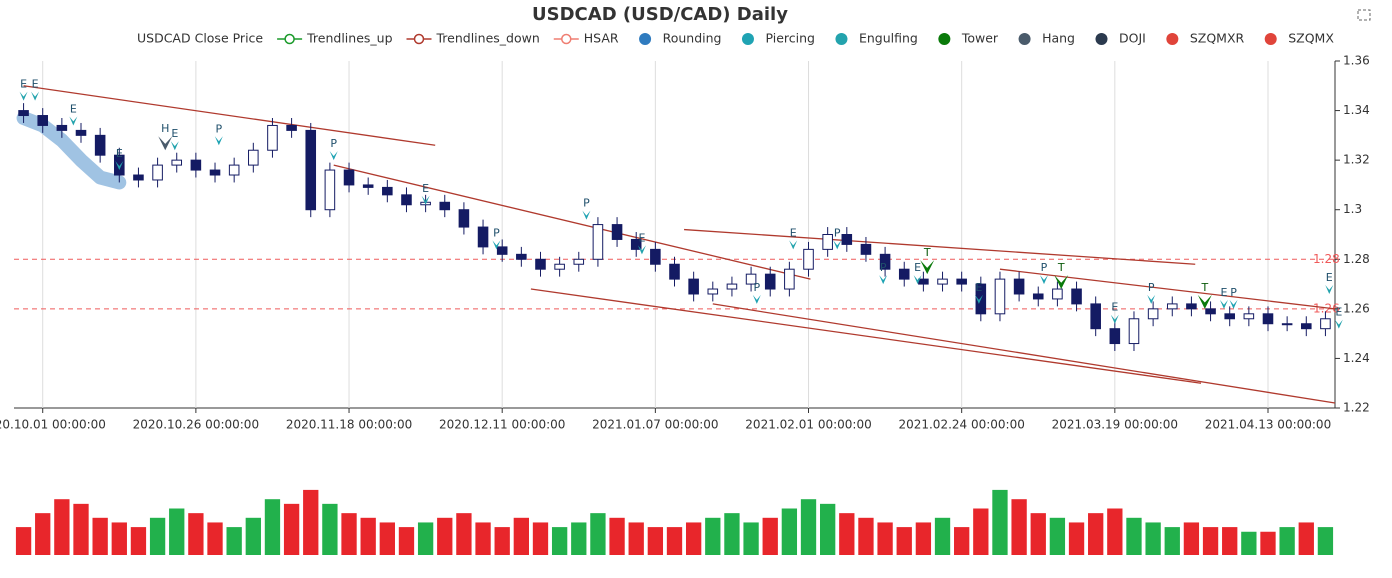  What do you see at coordinates (1311, 38) in the screenshot?
I see `legend-label: SZQMX` at bounding box center [1311, 38].